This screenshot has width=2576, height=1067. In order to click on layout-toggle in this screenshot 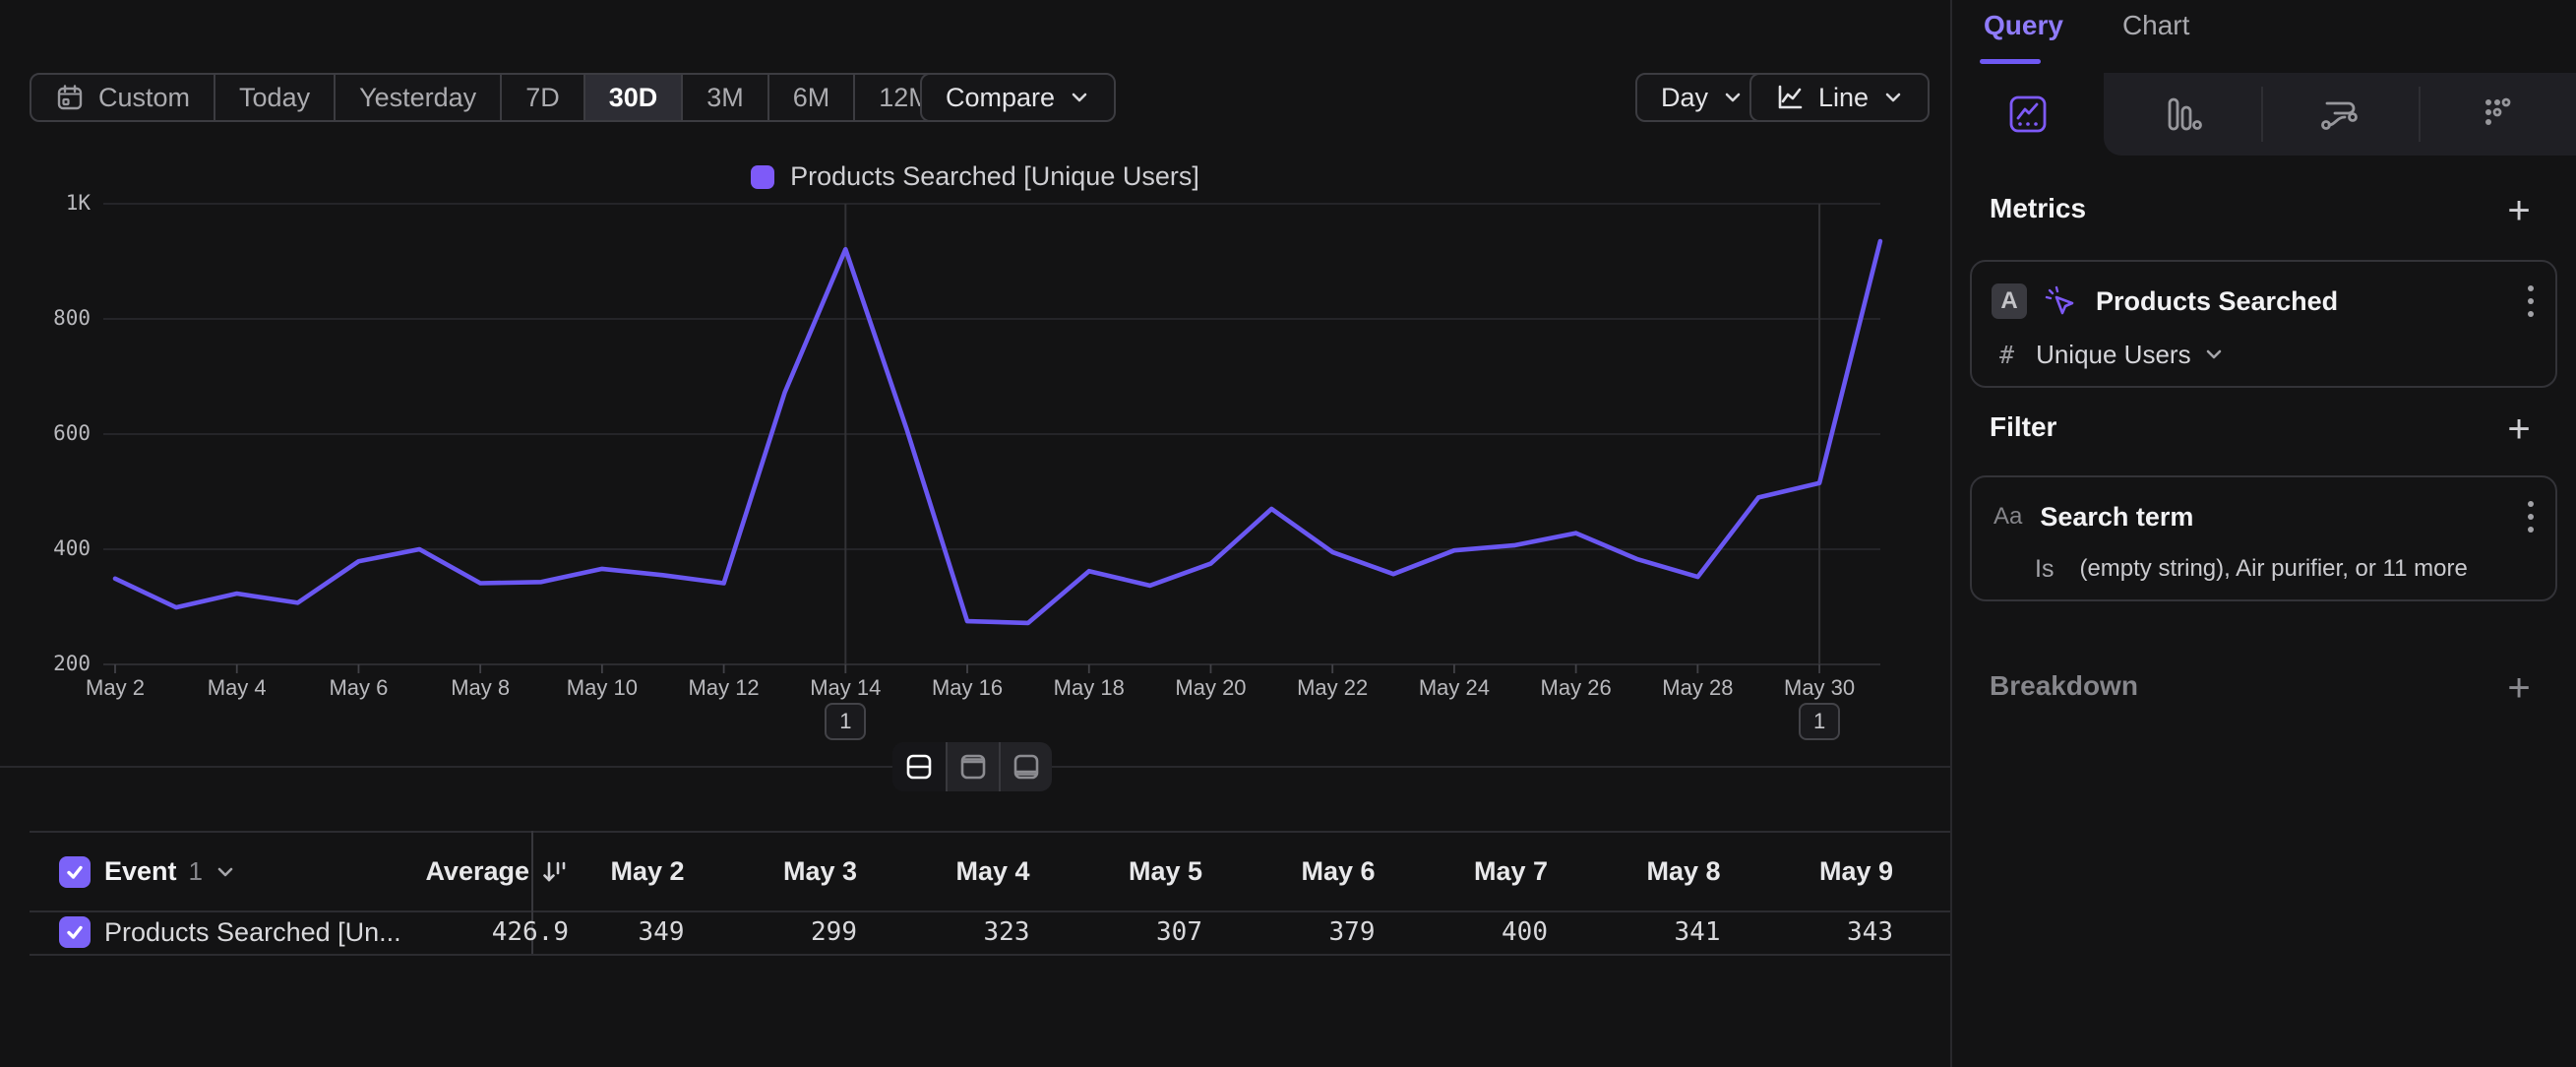, I will do `click(972, 767)`.